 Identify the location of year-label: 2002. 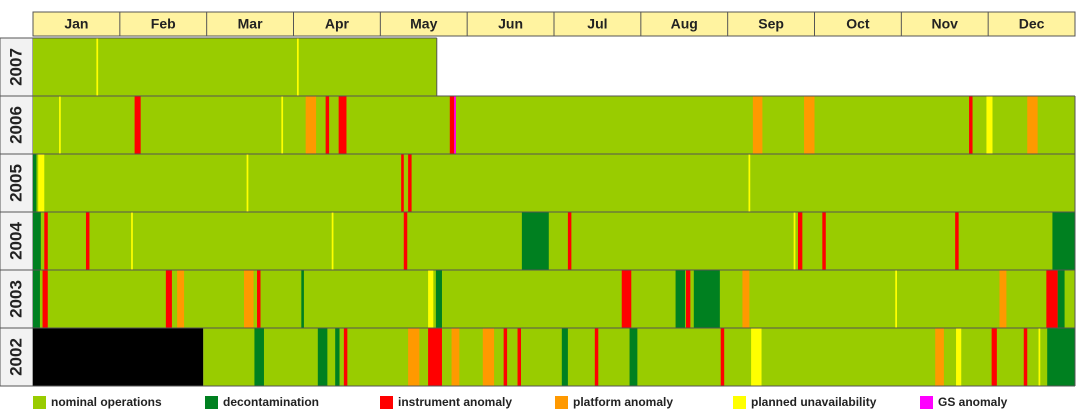
(15, 357).